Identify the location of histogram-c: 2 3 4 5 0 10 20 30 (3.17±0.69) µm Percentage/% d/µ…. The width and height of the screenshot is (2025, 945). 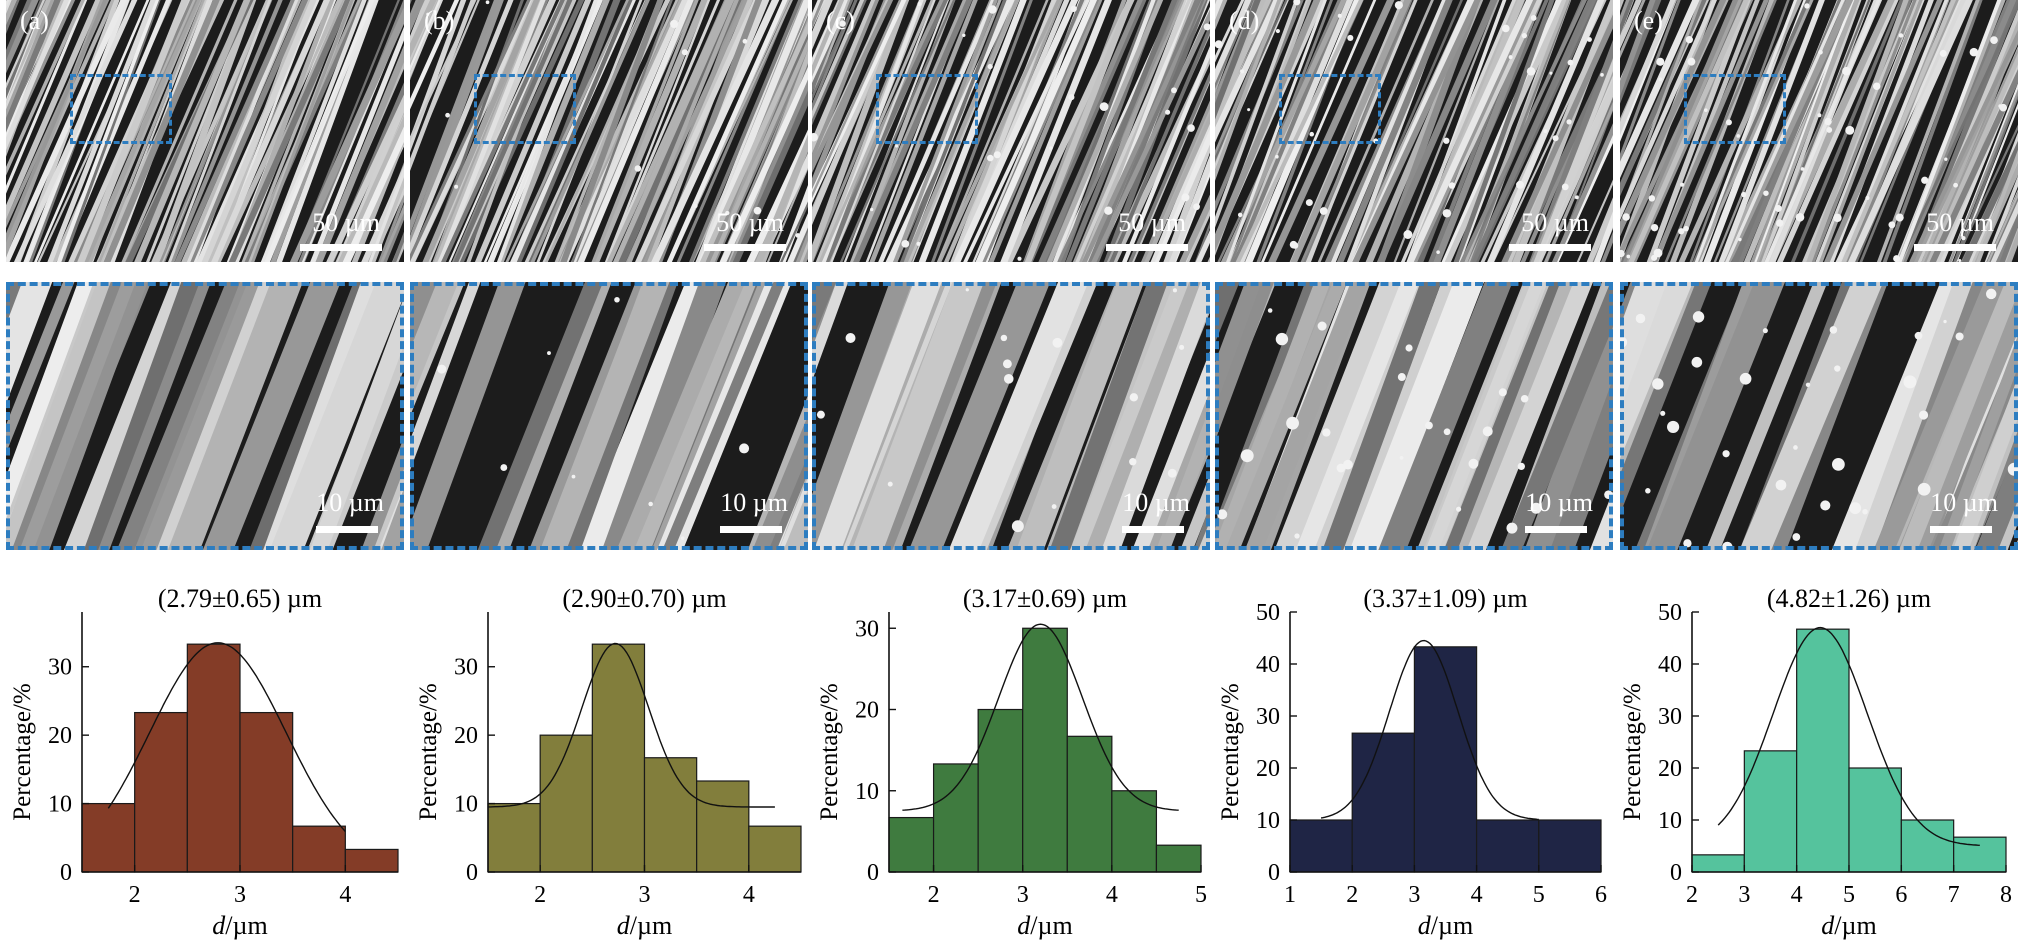
(1011, 762).